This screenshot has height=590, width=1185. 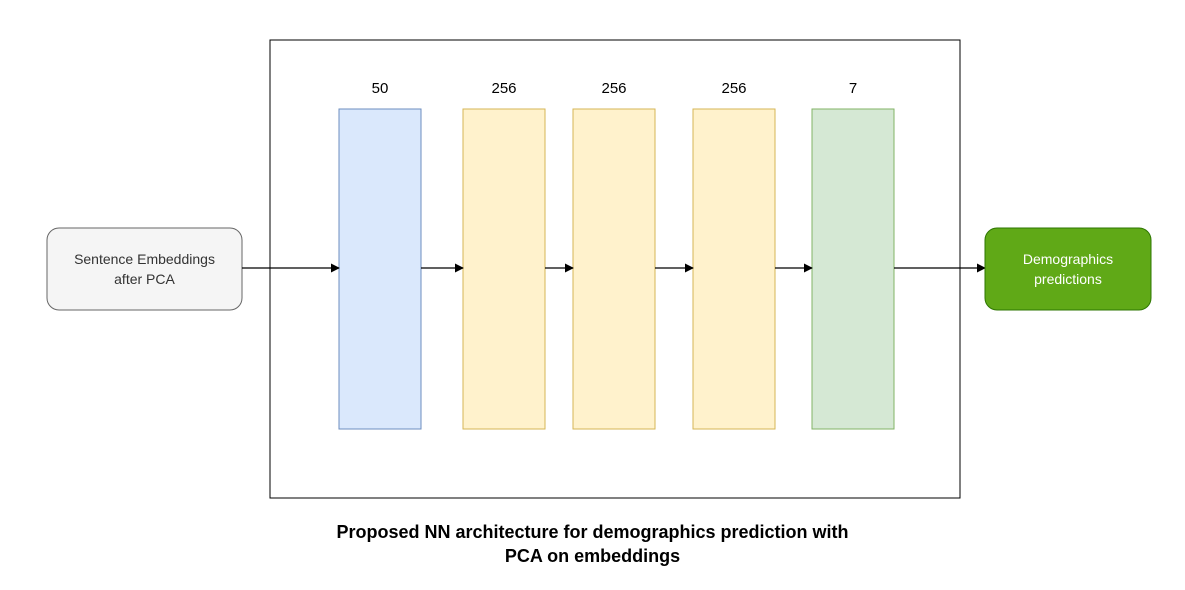 What do you see at coordinates (144, 279) in the screenshot?
I see `input-node-label-line2: after PCA` at bounding box center [144, 279].